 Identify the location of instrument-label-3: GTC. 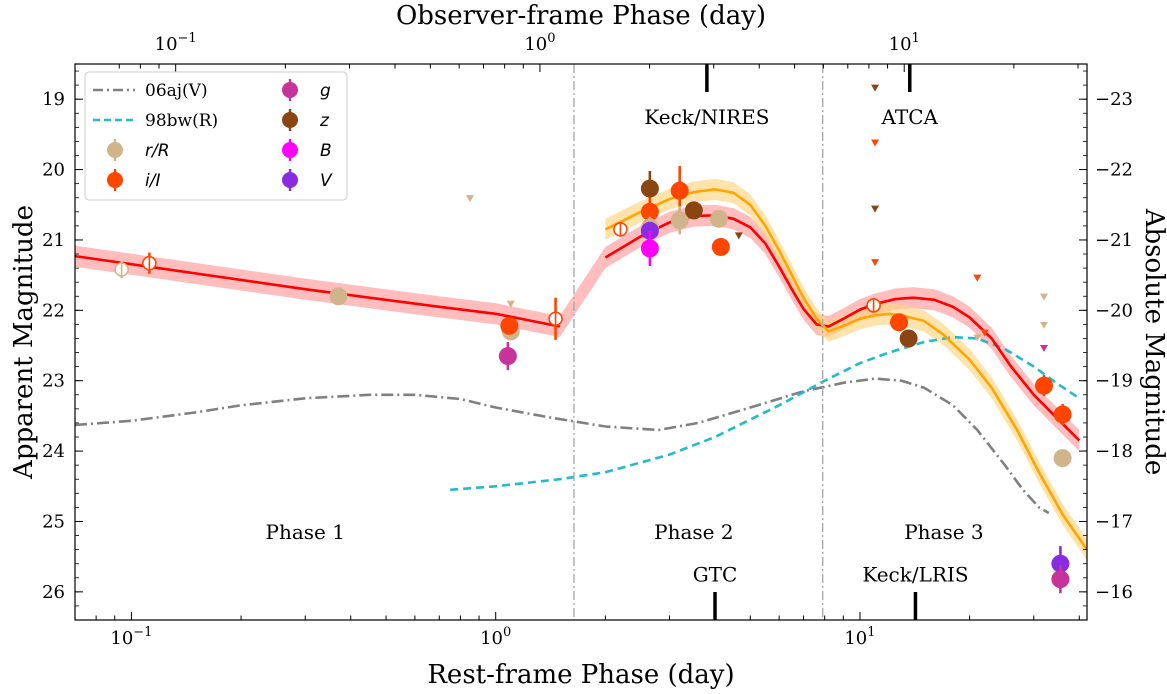
(715, 574).